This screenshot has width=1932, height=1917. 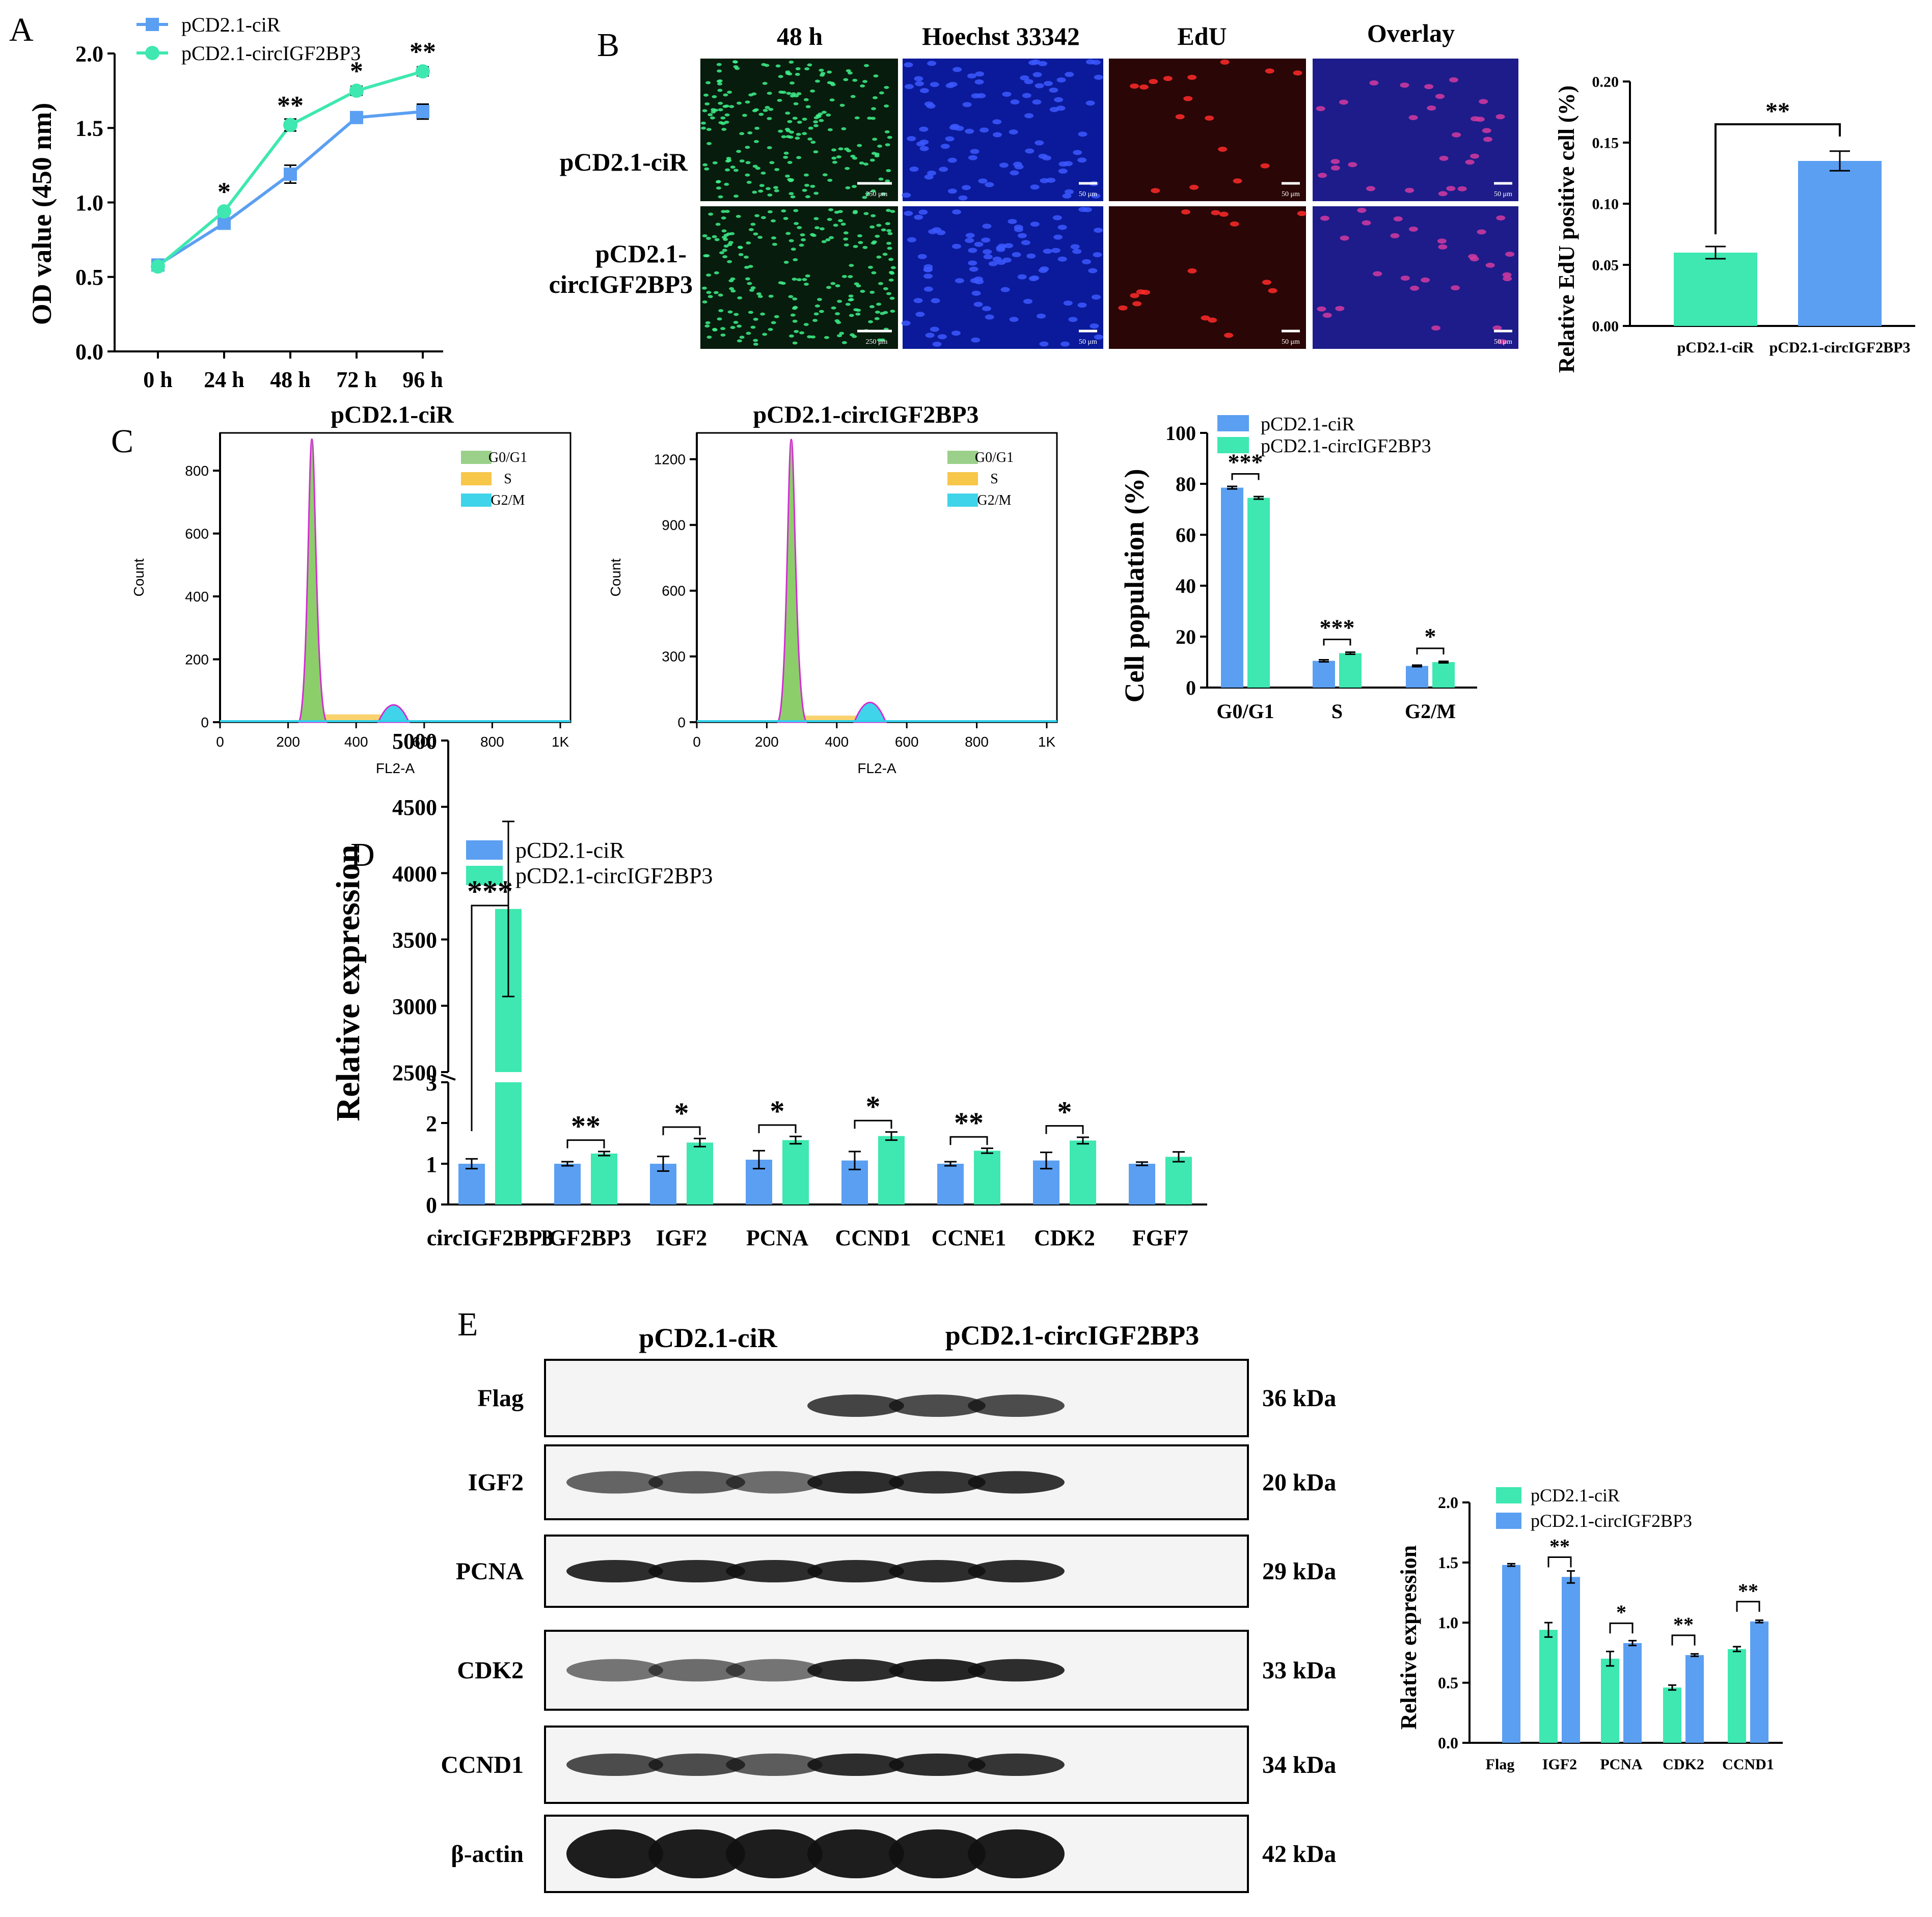 What do you see at coordinates (670, 459) in the screenshot?
I see `histogram-y-tick-label: 1200` at bounding box center [670, 459].